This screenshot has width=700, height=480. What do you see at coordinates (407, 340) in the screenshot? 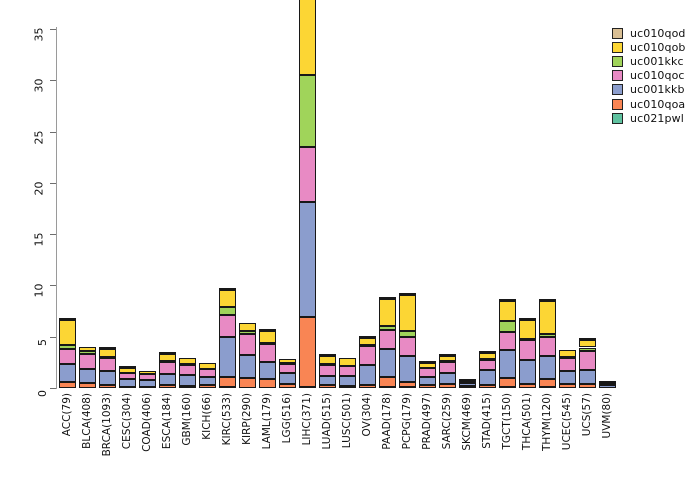
I see `bar-pcpg179` at bounding box center [407, 340].